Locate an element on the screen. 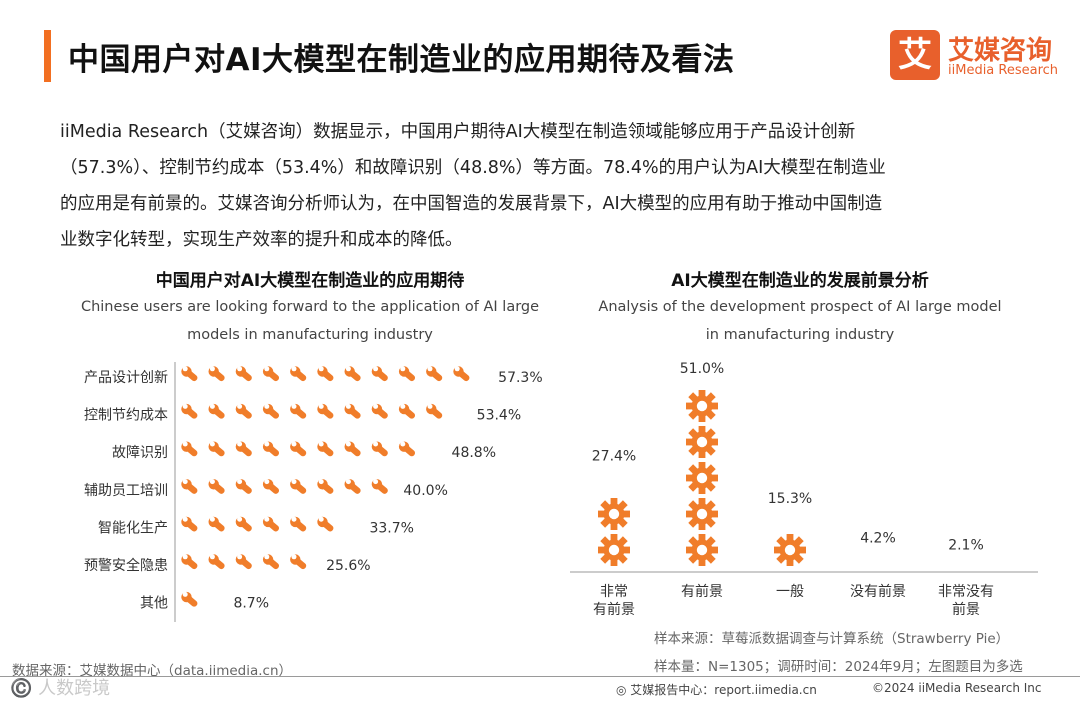  left-value-label: 40.0% is located at coordinates (425, 491).